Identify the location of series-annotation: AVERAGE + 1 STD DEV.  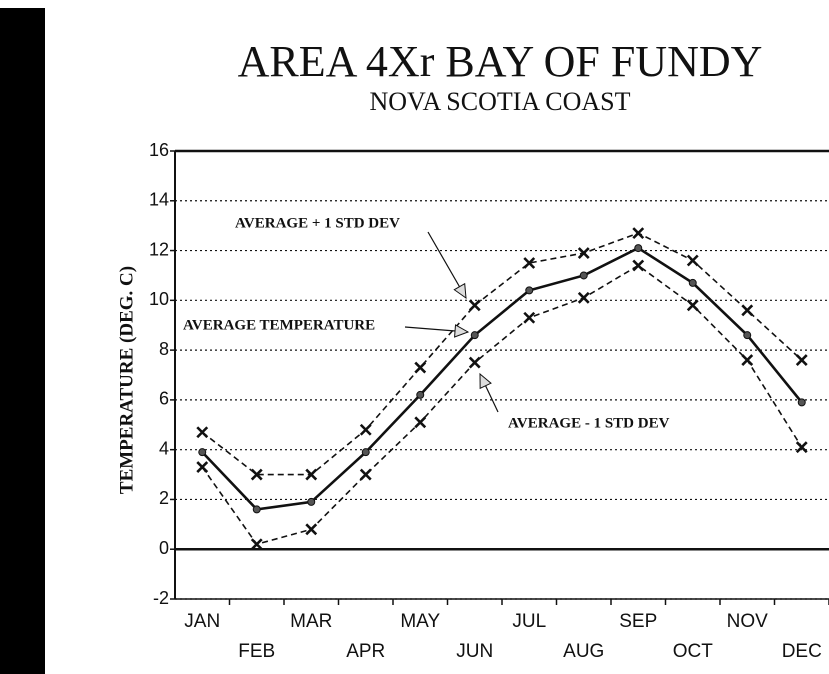
(317, 223).